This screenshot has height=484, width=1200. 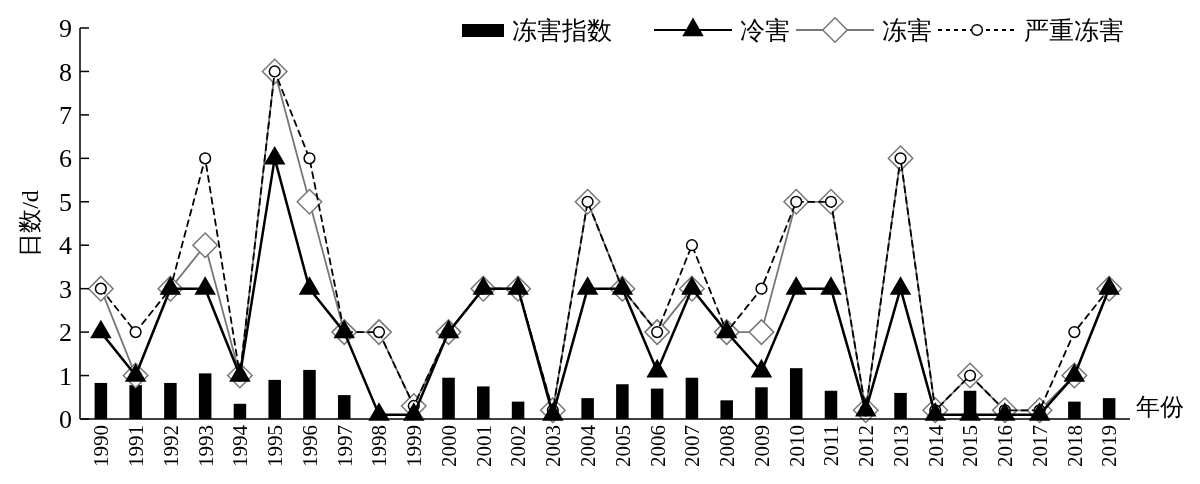 I want to click on x-tick-label: 1998, so click(x=379, y=446).